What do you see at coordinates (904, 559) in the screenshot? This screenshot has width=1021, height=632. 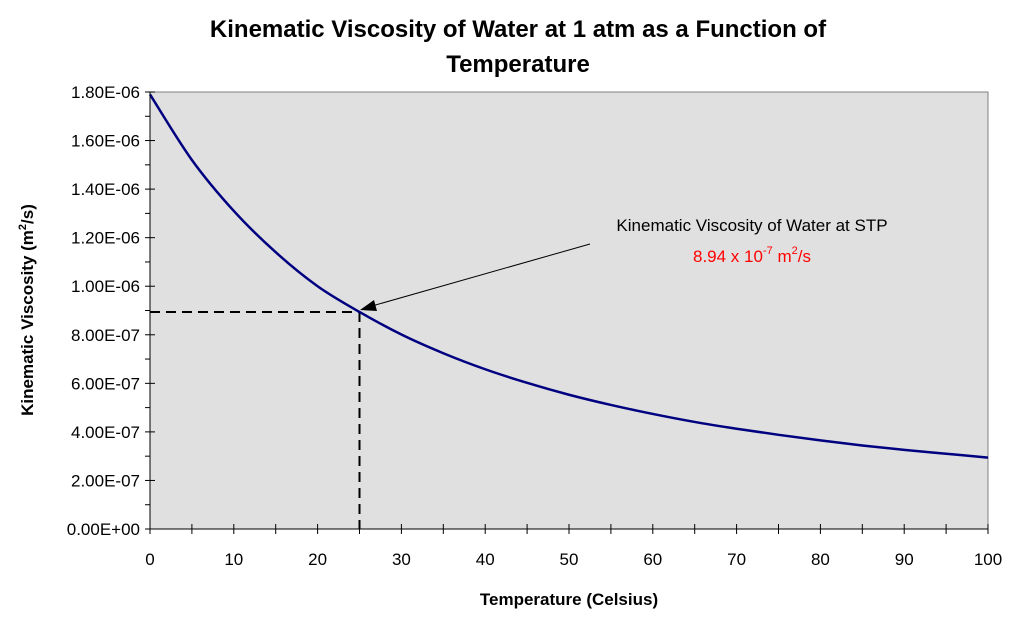 I see `x-tick-label: 90` at bounding box center [904, 559].